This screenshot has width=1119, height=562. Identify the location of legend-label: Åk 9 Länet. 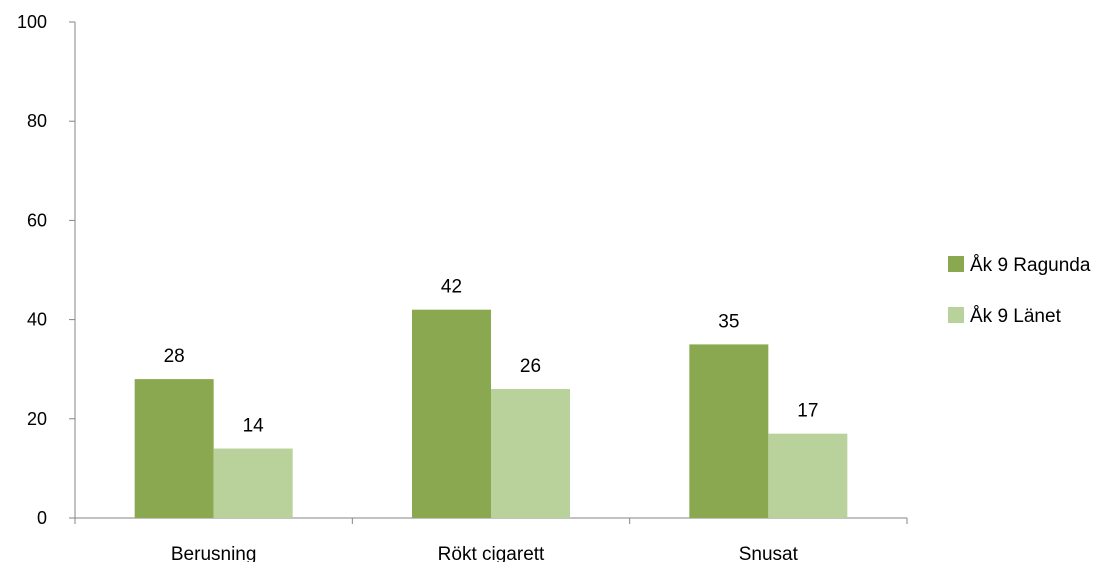
(1016, 316).